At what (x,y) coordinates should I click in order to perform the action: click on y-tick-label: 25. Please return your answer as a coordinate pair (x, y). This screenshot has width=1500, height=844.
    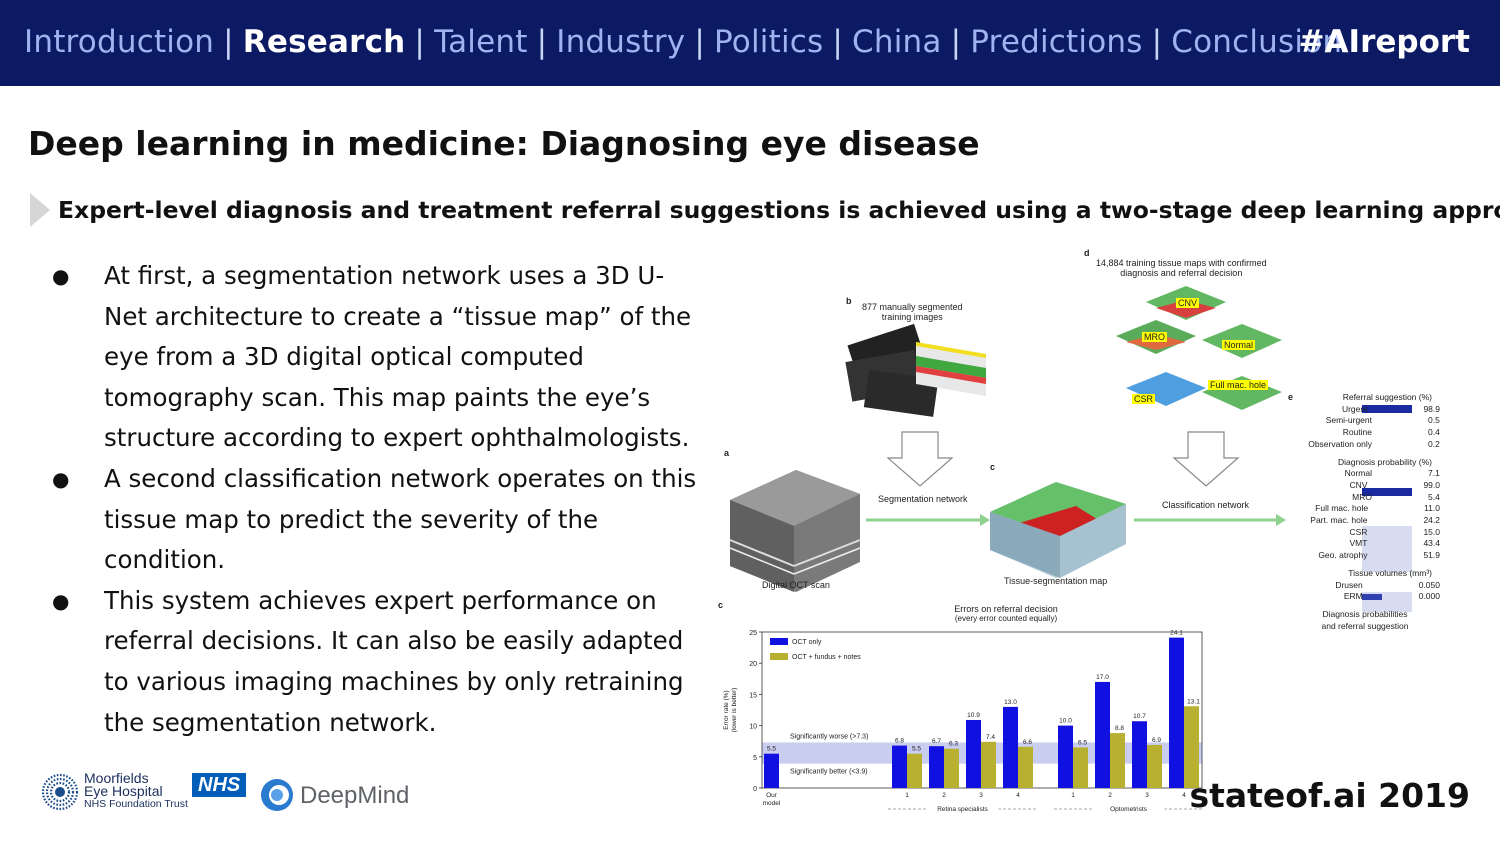
    Looking at the image, I should click on (753, 633).